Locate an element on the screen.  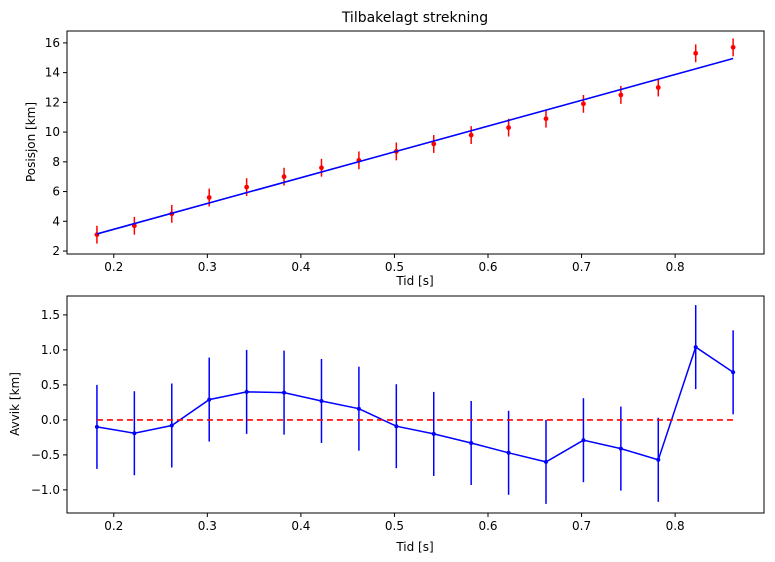
bottom-x-tick-label: 0.7 is located at coordinates (581, 526).